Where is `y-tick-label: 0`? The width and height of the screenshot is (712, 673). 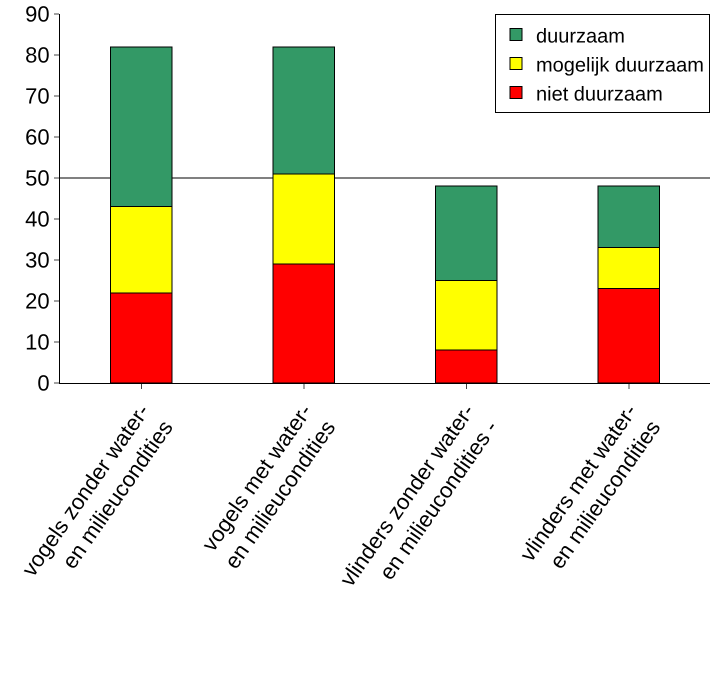
y-tick-label: 0 is located at coordinates (43, 383).